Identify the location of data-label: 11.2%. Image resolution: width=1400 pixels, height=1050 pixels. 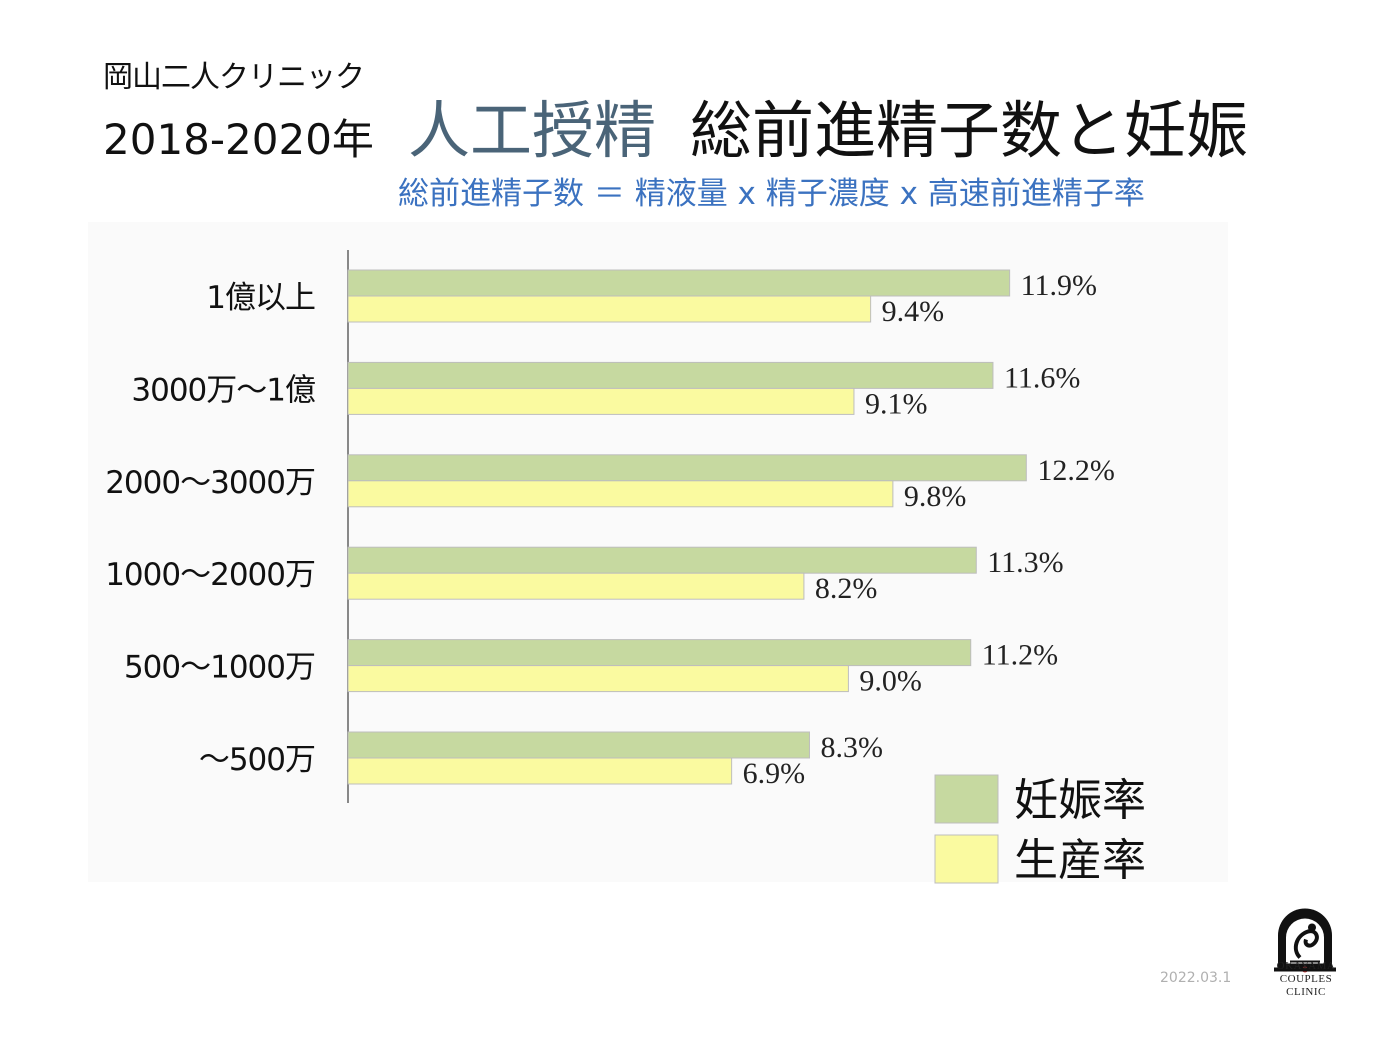
(1020, 655).